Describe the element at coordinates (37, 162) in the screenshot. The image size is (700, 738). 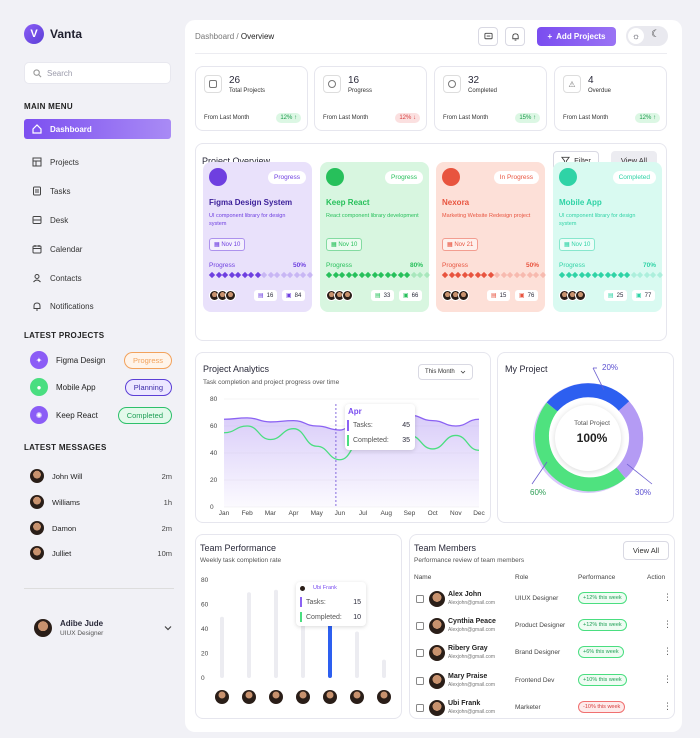
I see `projects-icon` at that location.